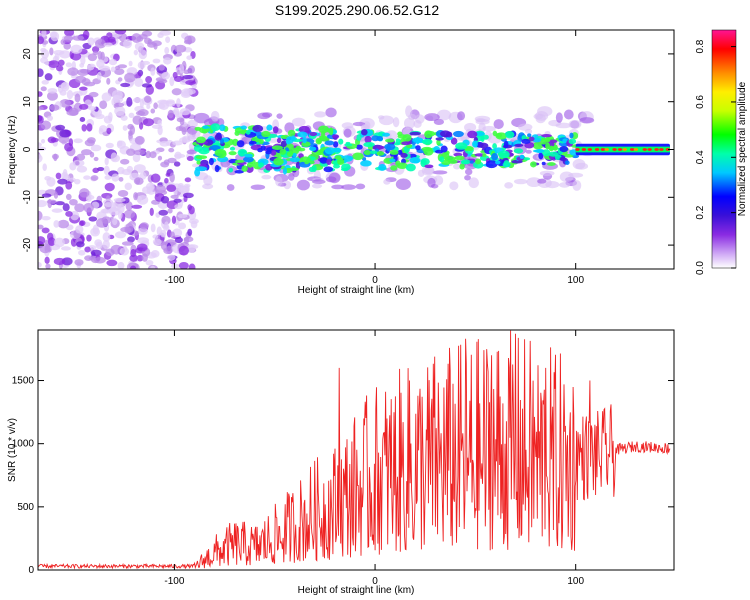 The image size is (750, 600). What do you see at coordinates (356, 290) in the screenshot?
I see `spectrogram-x-label: Height of straight line (km)` at bounding box center [356, 290].